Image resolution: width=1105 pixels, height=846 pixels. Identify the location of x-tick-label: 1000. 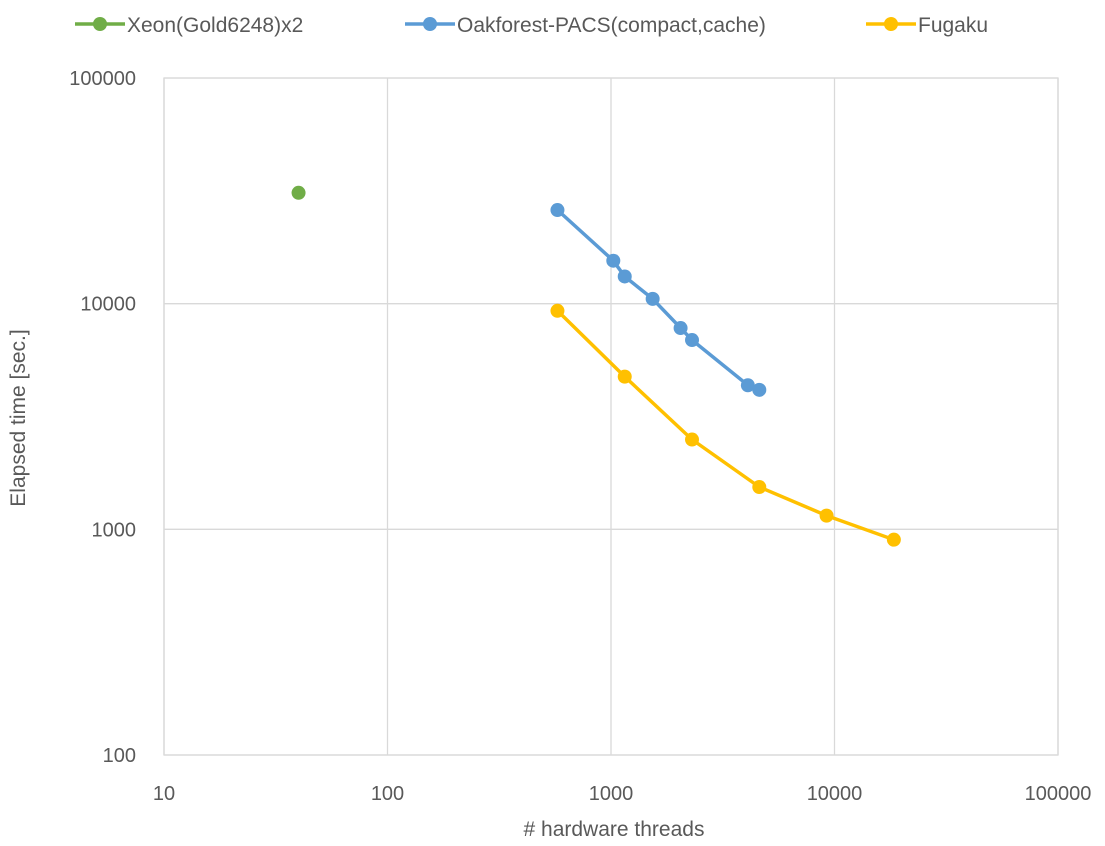
(611, 794).